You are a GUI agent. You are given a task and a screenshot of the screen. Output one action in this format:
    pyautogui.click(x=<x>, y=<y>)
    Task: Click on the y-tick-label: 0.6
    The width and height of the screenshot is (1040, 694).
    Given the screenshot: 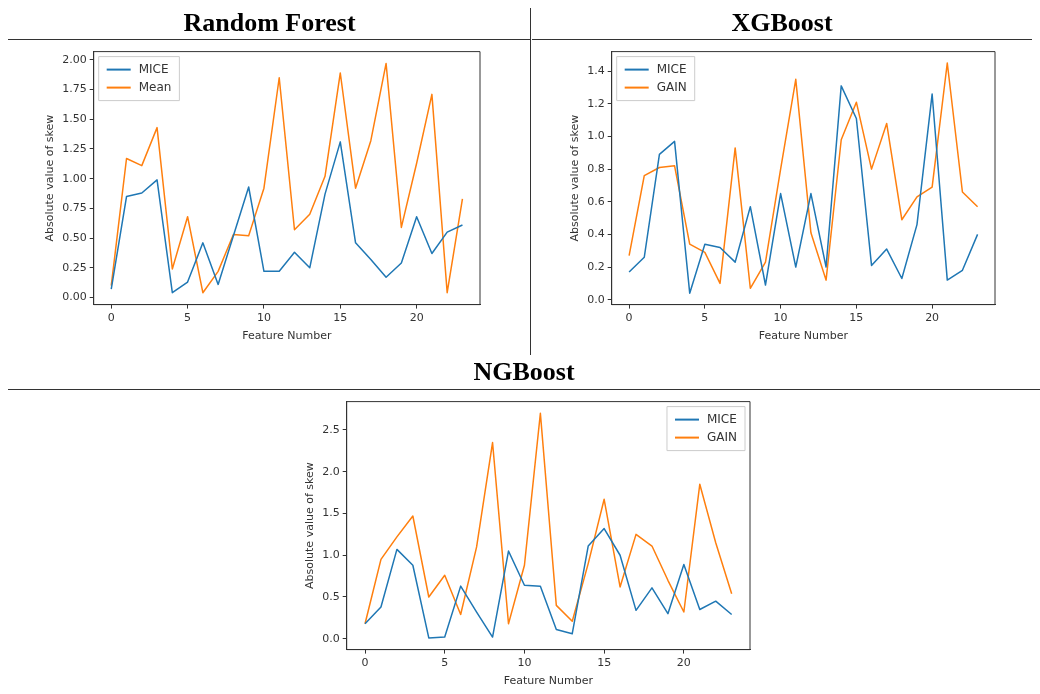 What is the action you would take?
    pyautogui.click(x=596, y=201)
    